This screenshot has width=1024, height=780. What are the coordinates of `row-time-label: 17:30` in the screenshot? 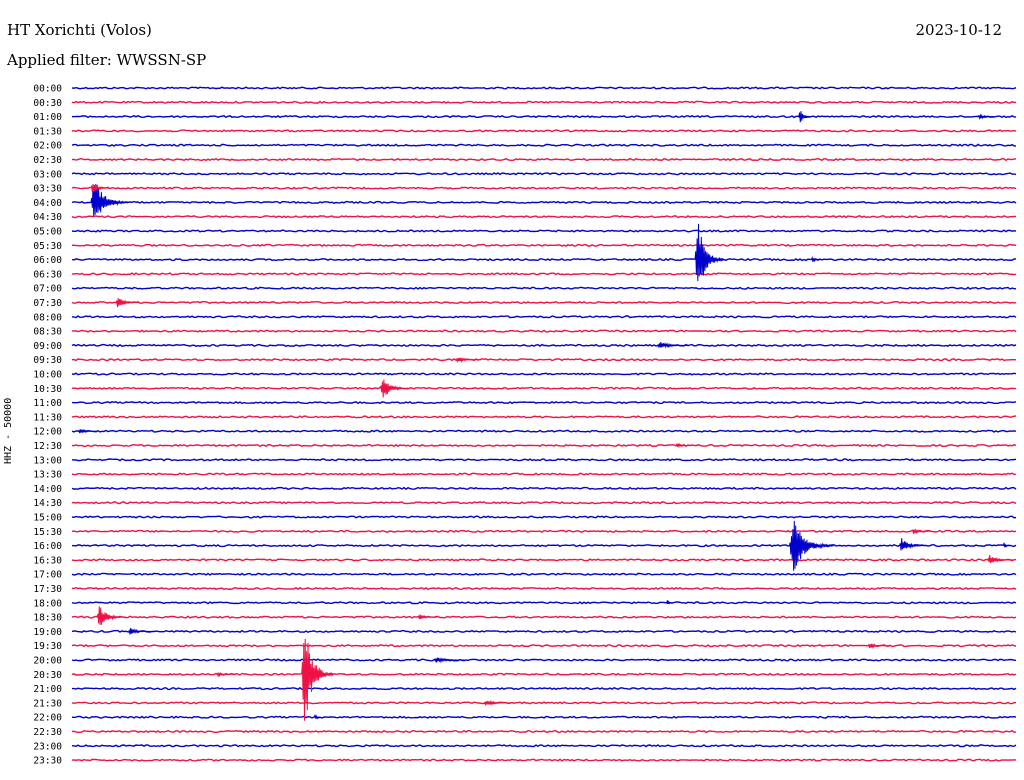 It's located at (47, 589).